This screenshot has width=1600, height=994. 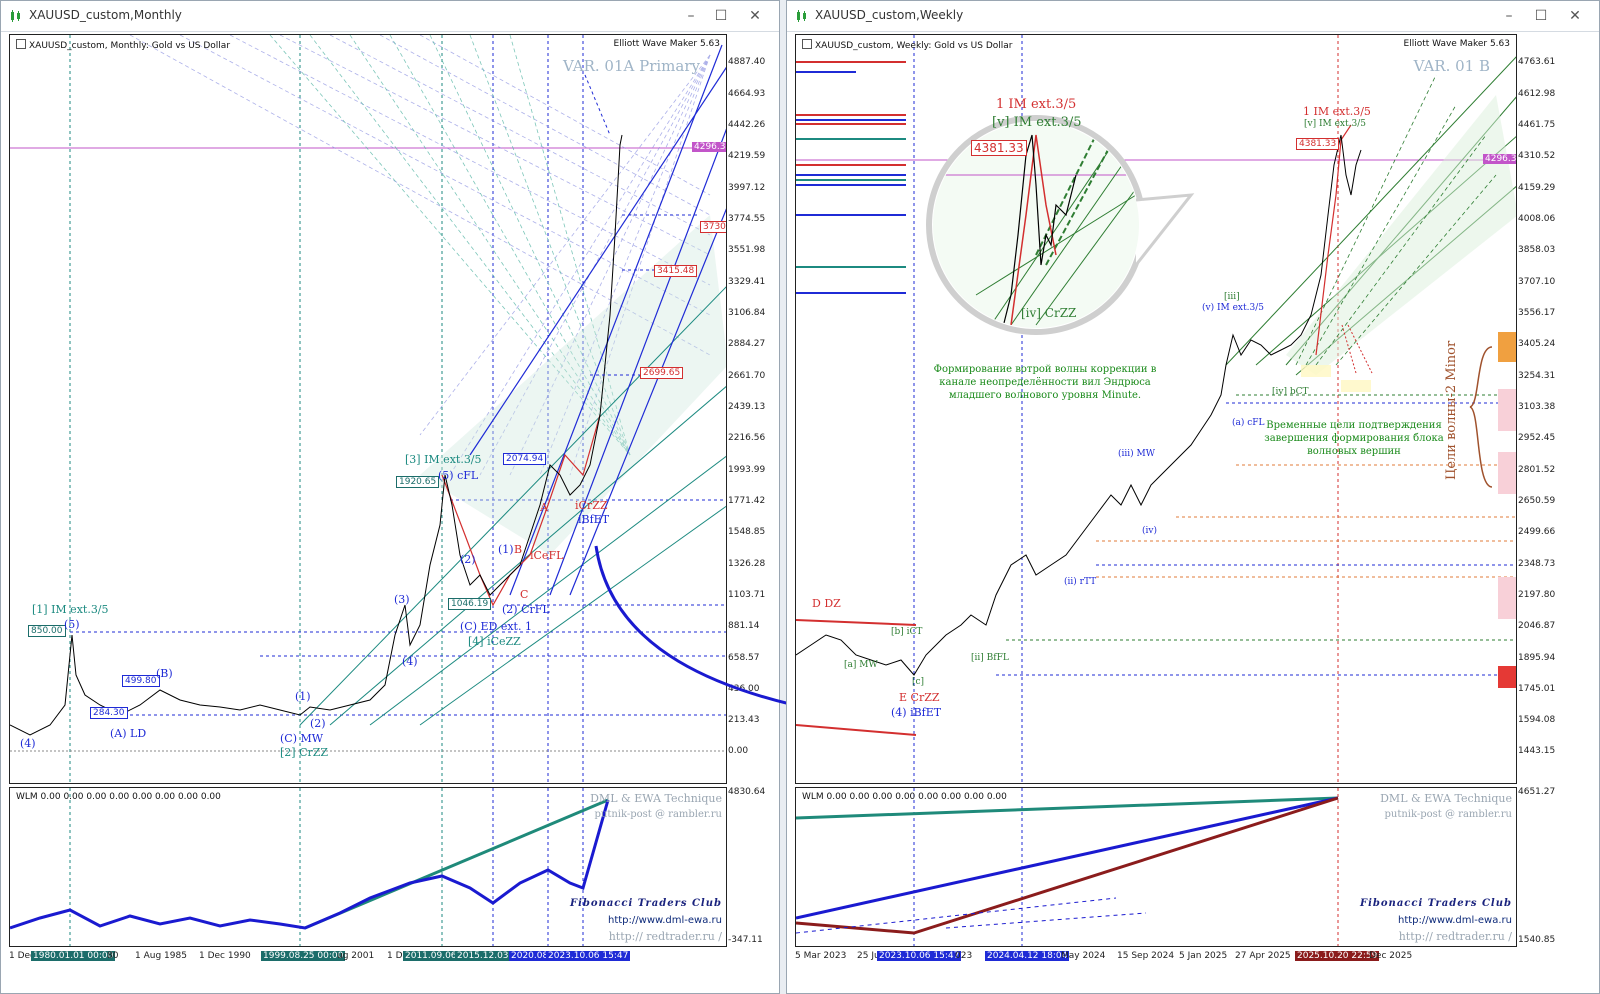 What do you see at coordinates (665, 920) in the screenshot?
I see `left-url-1: http://www.dml-ewa.ru` at bounding box center [665, 920].